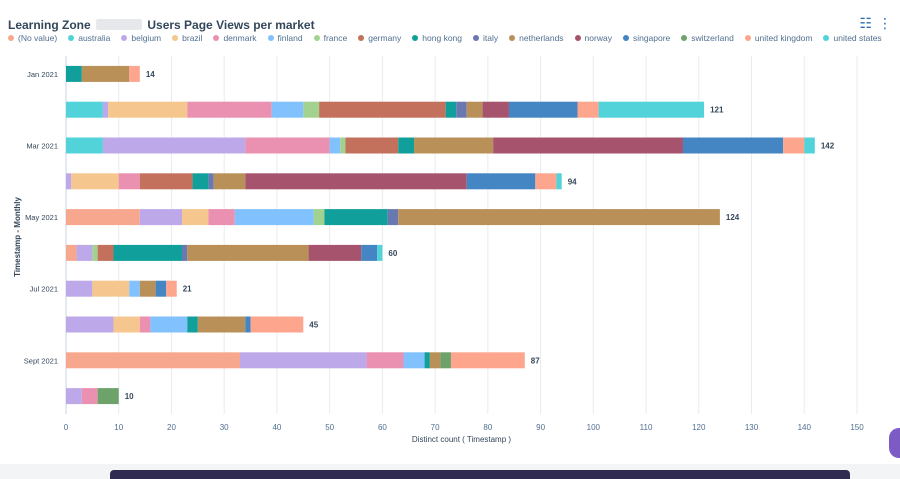  What do you see at coordinates (171, 427) in the screenshot?
I see `x-tick-label: 20` at bounding box center [171, 427].